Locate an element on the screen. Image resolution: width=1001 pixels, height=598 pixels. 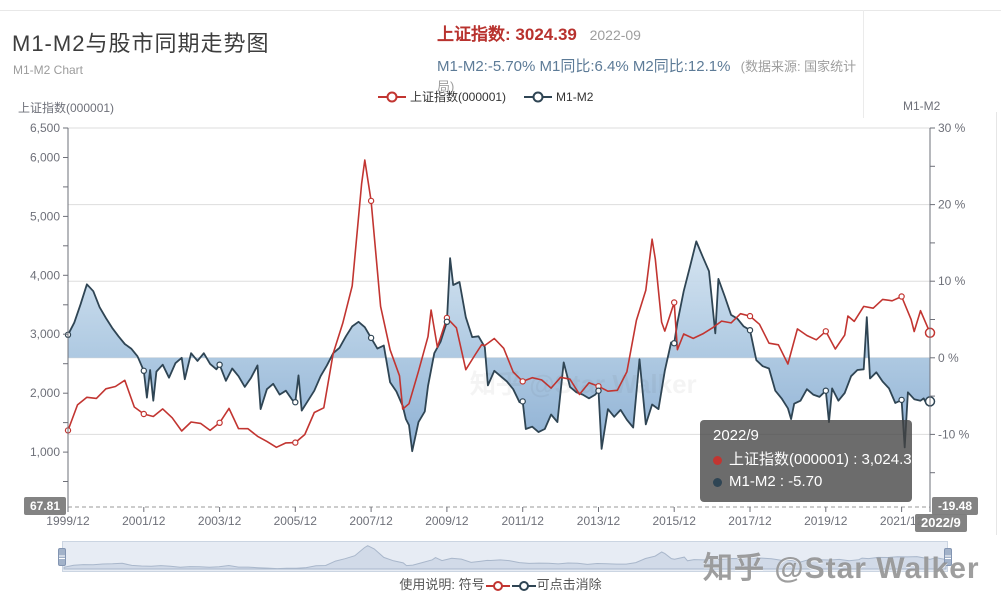
tooltip-row: M1-M2 : -5.70 is located at coordinates (806, 482).